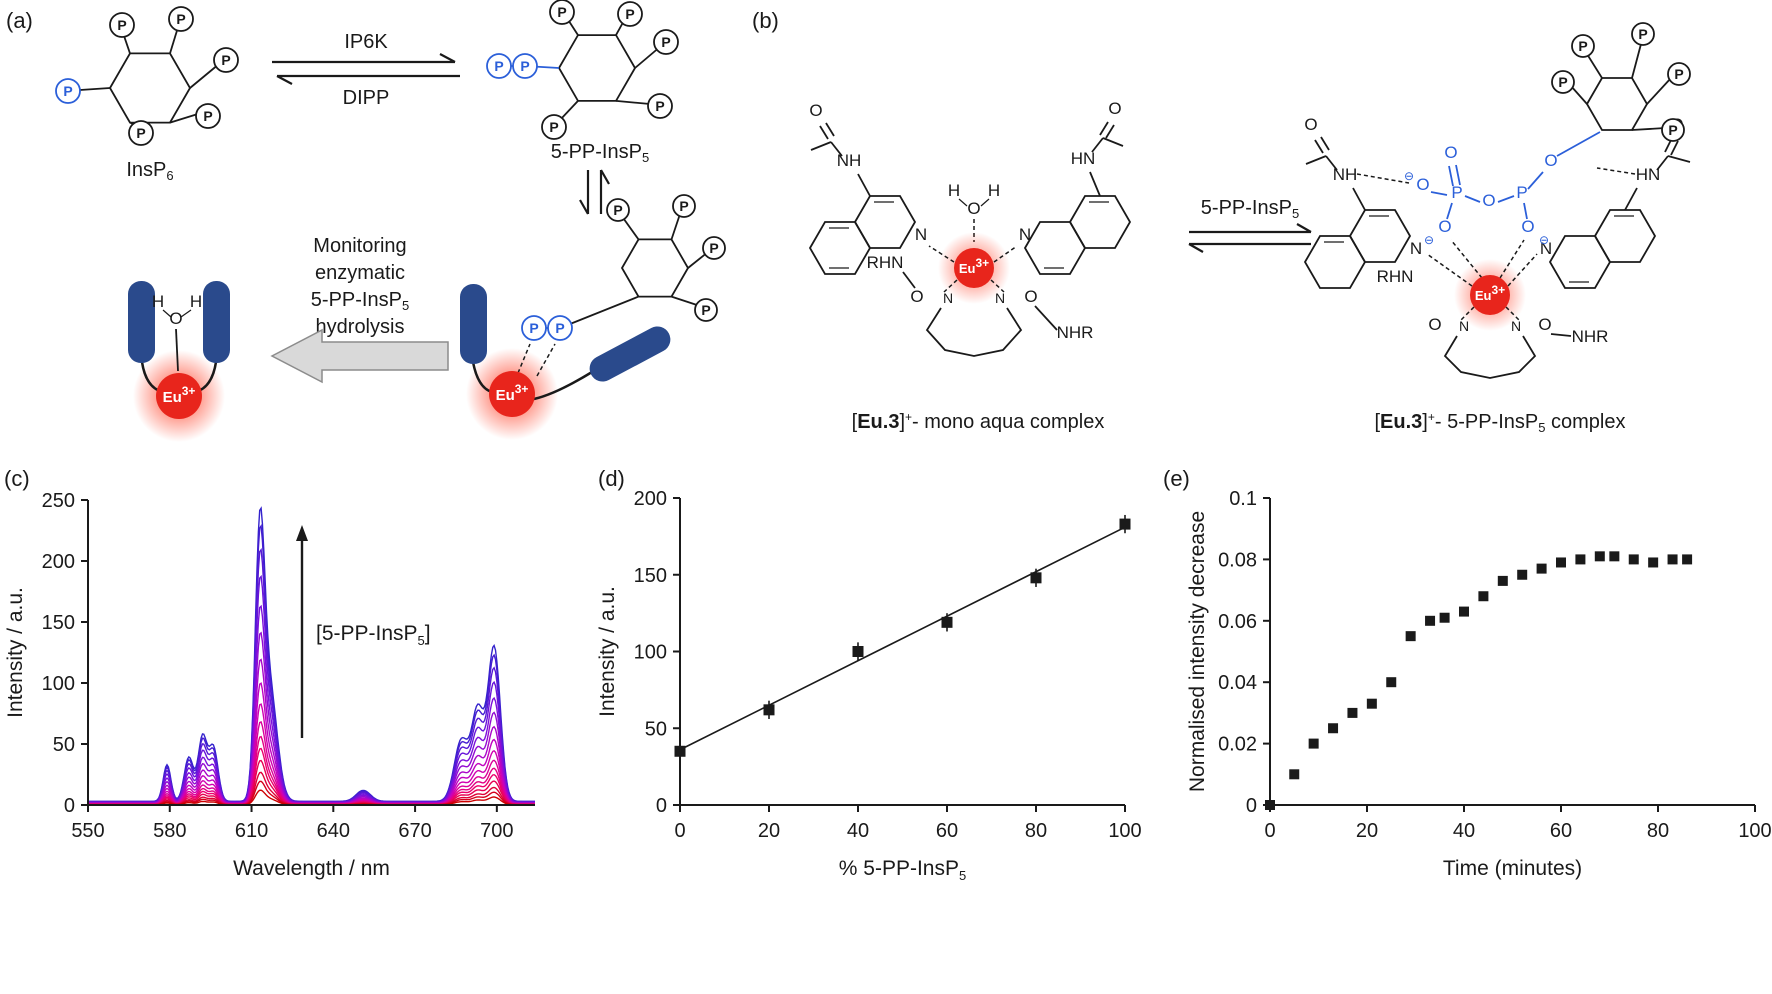 This screenshot has width=1772, height=994. What do you see at coordinates (496, 831) in the screenshot?
I see `svg-text: 700` at bounding box center [496, 831].